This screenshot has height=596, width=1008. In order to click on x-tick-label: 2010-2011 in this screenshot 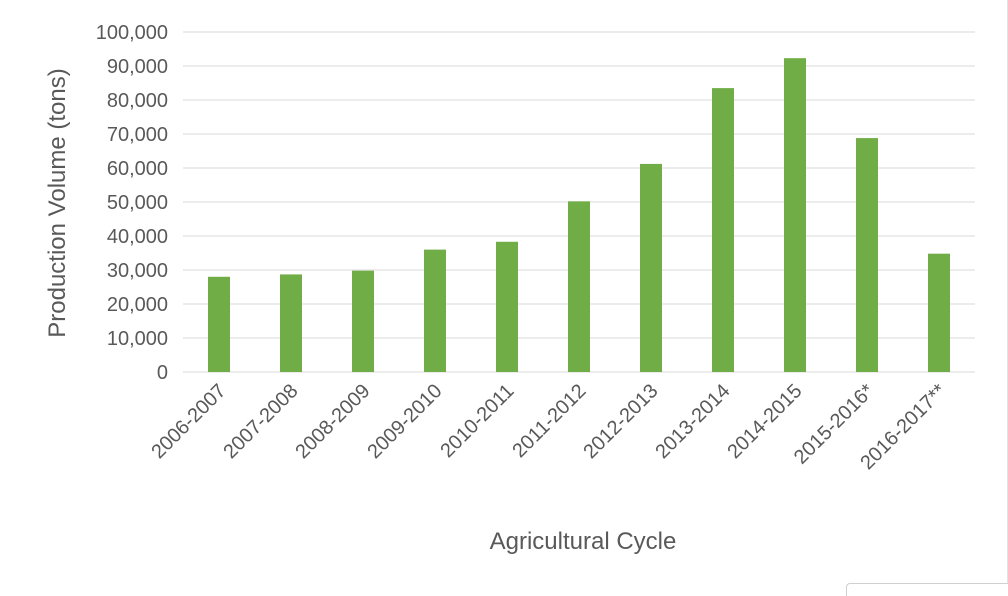, I will do `click(477, 421)`.